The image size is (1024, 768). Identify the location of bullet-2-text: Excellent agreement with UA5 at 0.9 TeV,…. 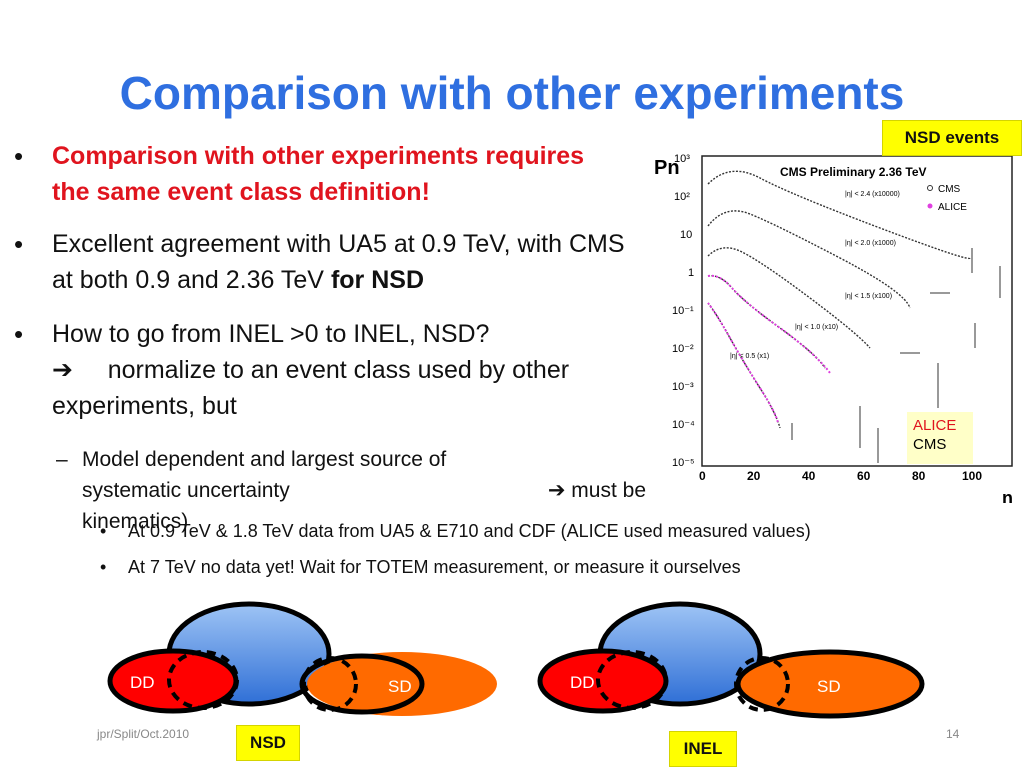
(352, 262).